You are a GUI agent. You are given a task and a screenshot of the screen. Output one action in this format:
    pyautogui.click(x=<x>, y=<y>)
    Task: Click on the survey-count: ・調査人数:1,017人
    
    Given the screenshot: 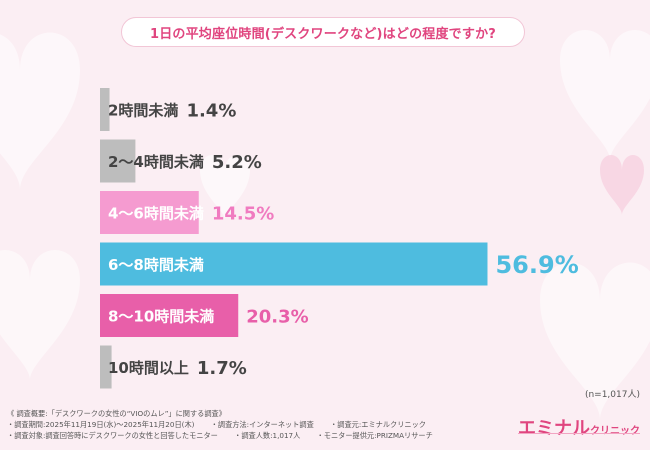 What is the action you would take?
    pyautogui.click(x=267, y=435)
    